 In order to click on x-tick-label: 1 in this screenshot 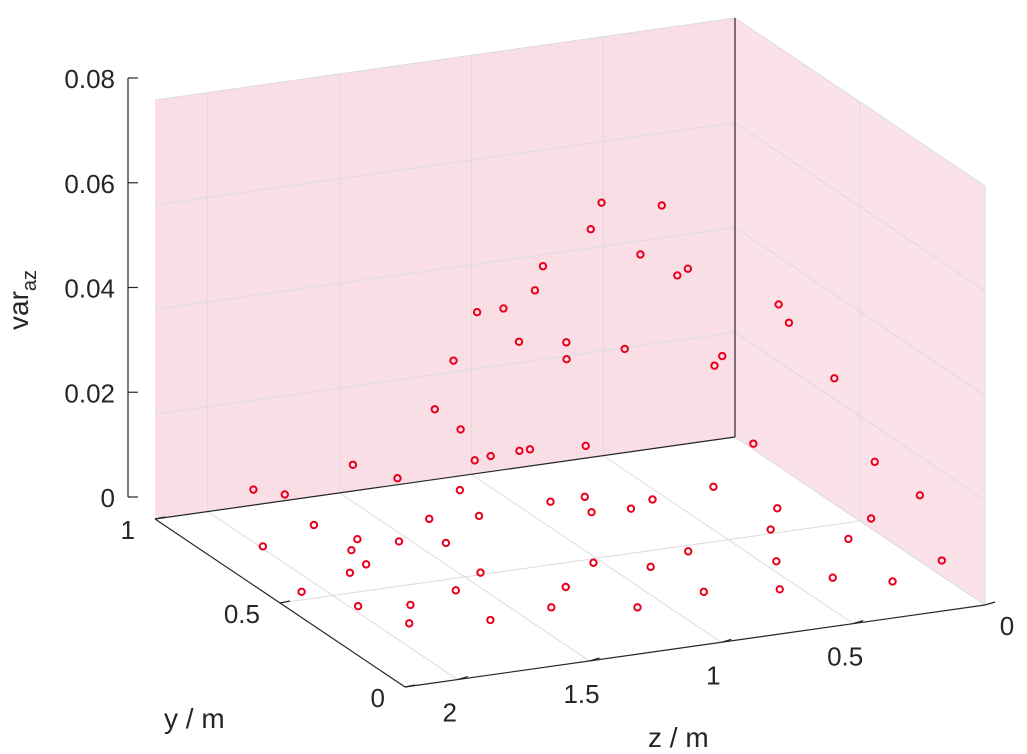, I will do `click(713, 675)`.